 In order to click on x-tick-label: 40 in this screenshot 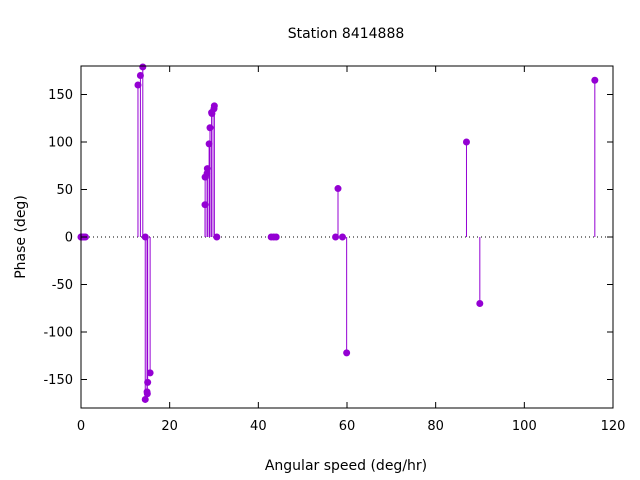, I will do `click(258, 426)`.